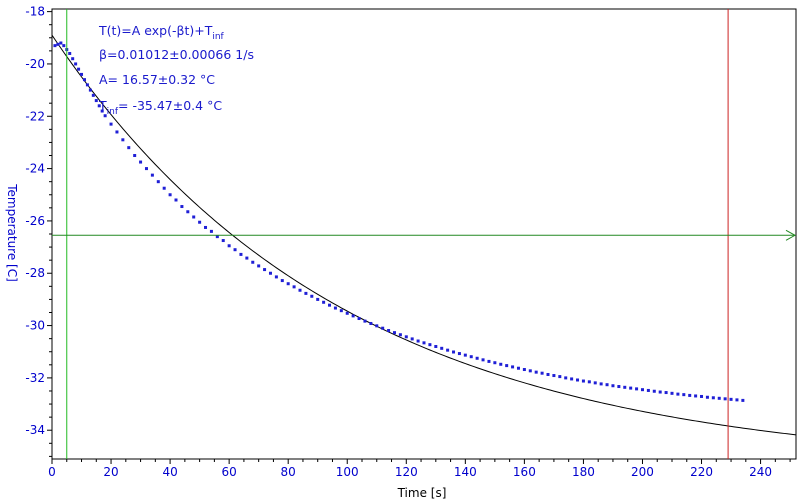 The height and width of the screenshot is (504, 800). I want to click on x-tick-label: 180, so click(583, 472).